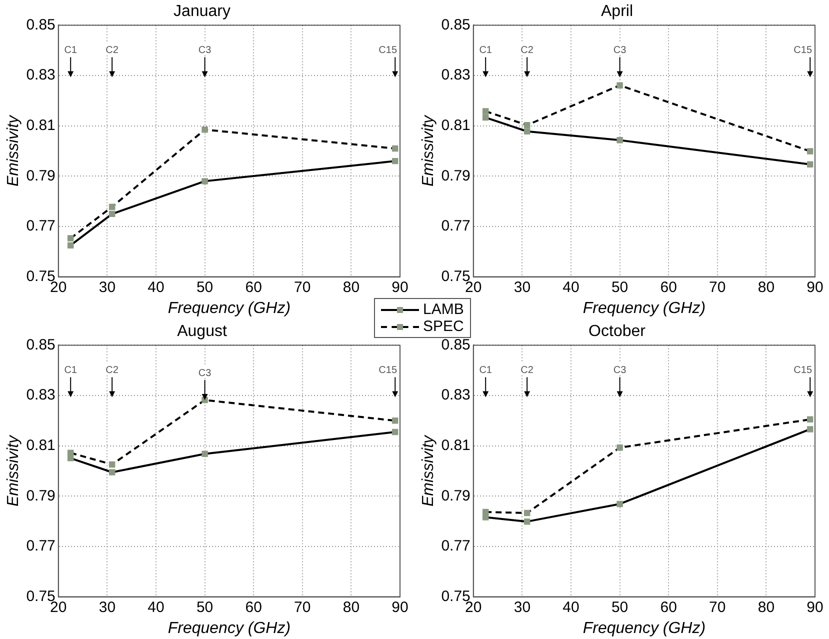  What do you see at coordinates (443, 326) in the screenshot?
I see `legend-label: SPEC` at bounding box center [443, 326].